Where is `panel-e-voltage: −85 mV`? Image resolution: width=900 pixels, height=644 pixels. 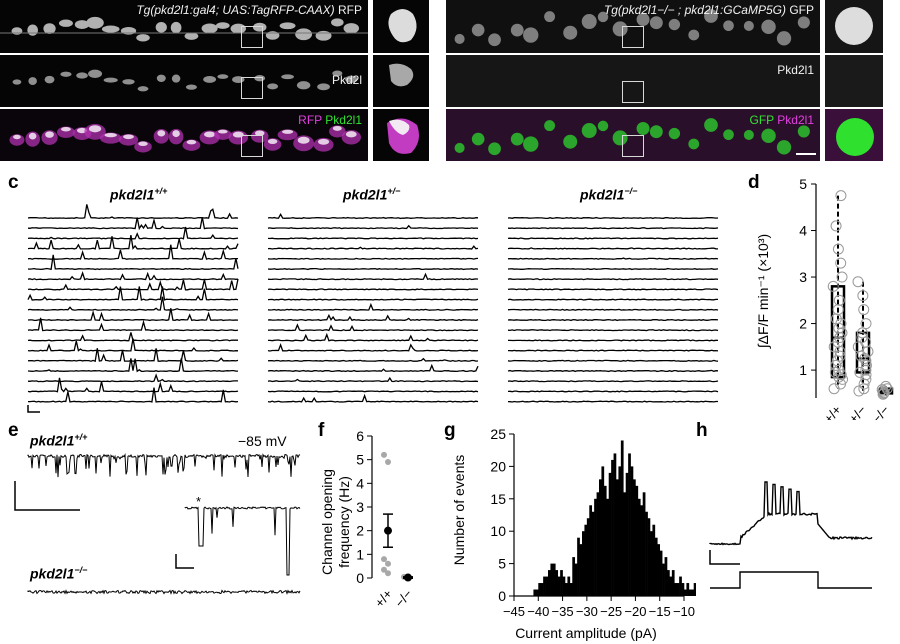
panel-e-voltage: −85 mV is located at coordinates (262, 441).